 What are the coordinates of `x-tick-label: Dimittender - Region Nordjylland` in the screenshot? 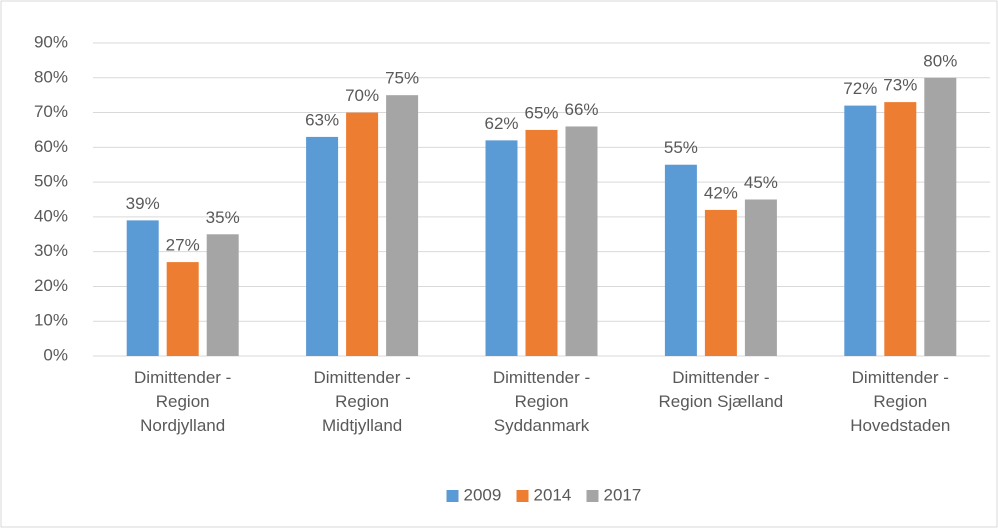 It's located at (183, 401).